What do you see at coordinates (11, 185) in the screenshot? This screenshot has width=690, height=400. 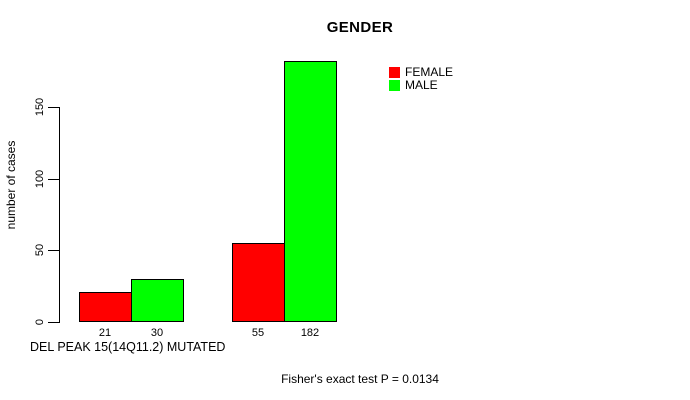 I see `y-axis-label: number of cases` at bounding box center [11, 185].